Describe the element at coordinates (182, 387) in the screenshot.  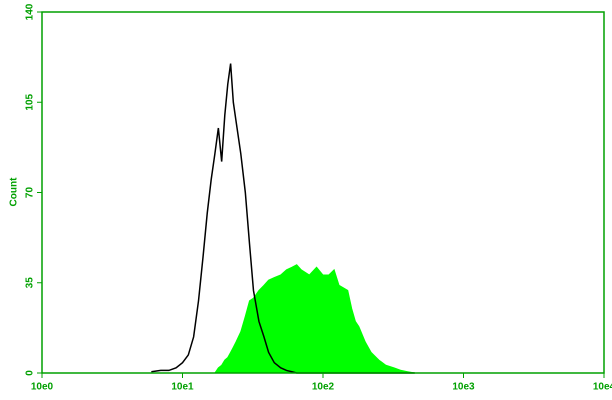
I see `x-tick-label: 10e1` at that location.